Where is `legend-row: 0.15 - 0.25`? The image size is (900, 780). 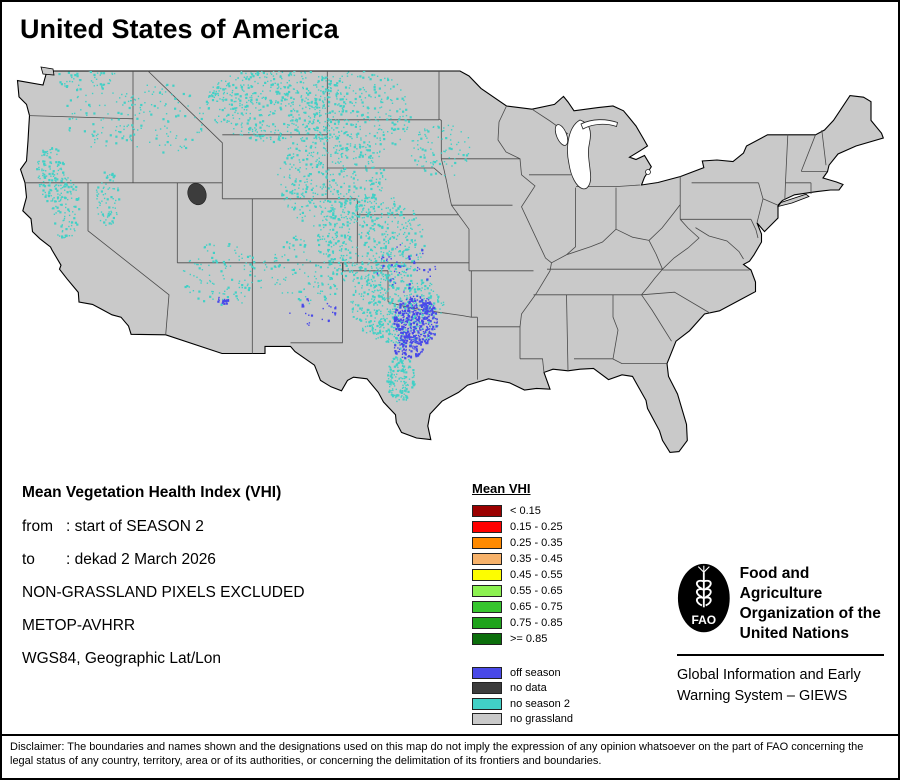 legend-row: 0.15 - 0.25 is located at coordinates (522, 527).